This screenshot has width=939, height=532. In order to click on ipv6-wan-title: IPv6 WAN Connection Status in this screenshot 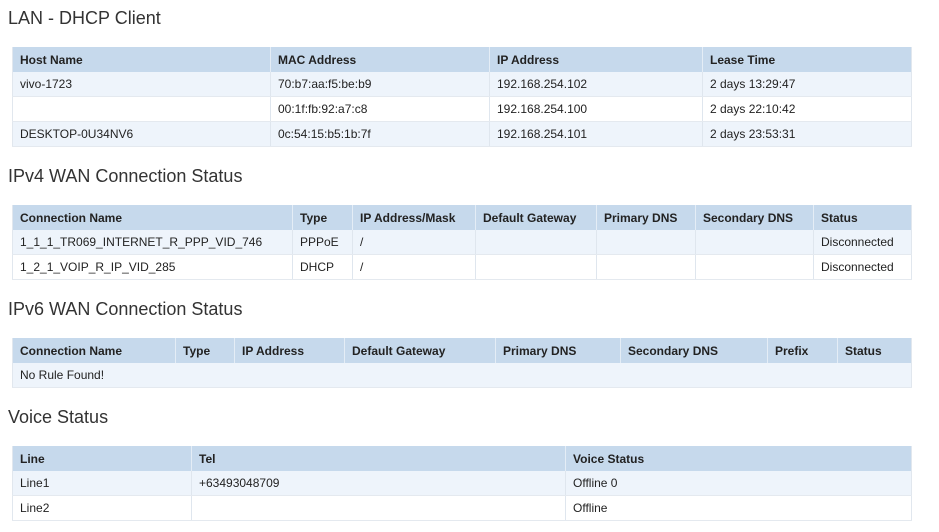, I will do `click(125, 309)`.